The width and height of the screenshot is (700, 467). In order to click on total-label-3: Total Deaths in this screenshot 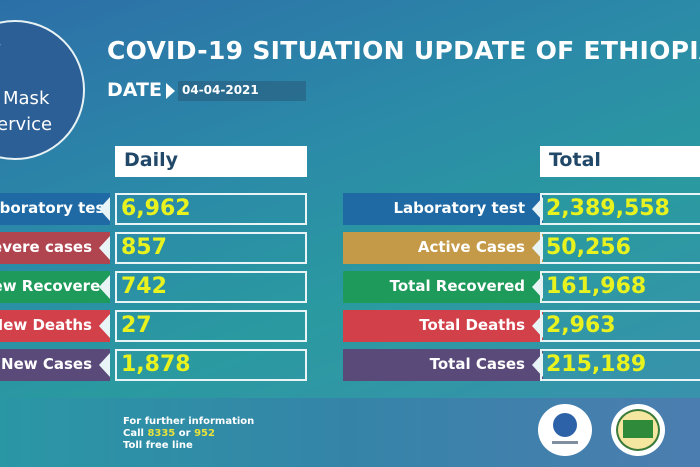, I will do `click(443, 326)`.